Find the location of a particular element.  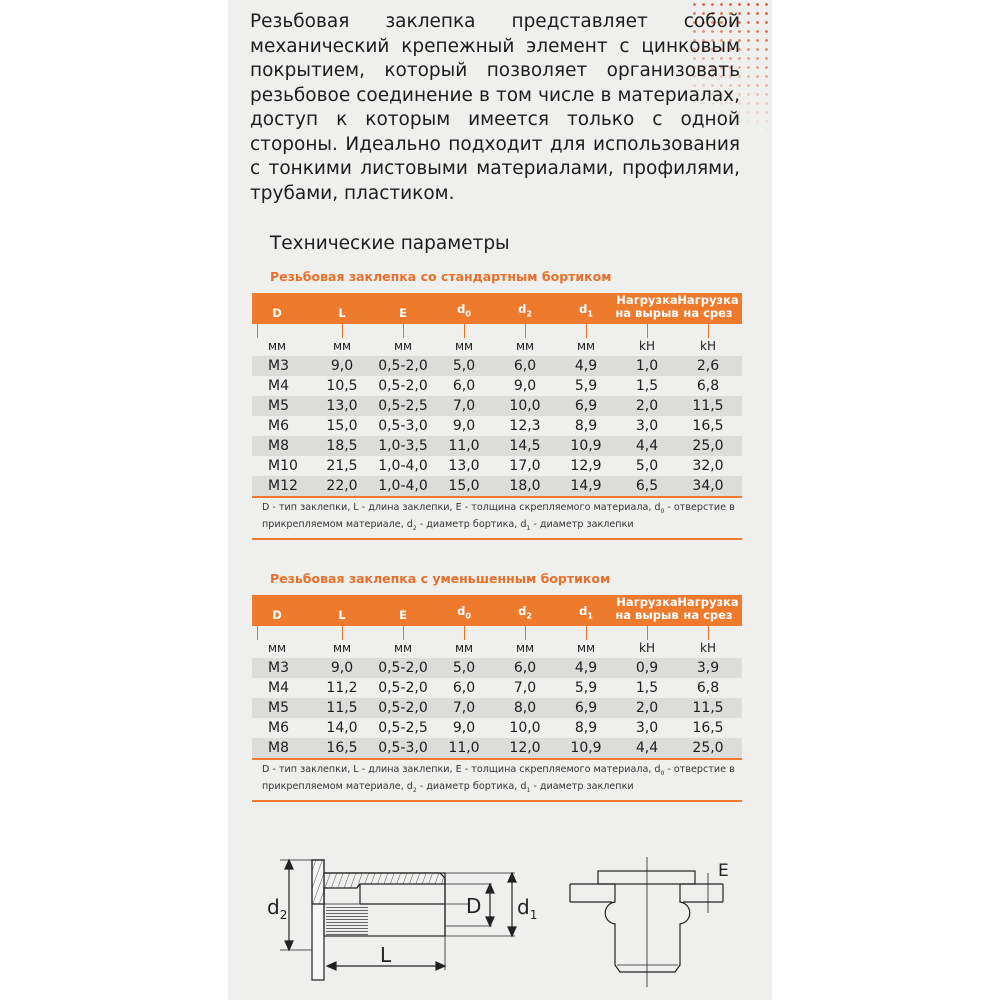

rivet-type-cell: M5 is located at coordinates (278, 708).